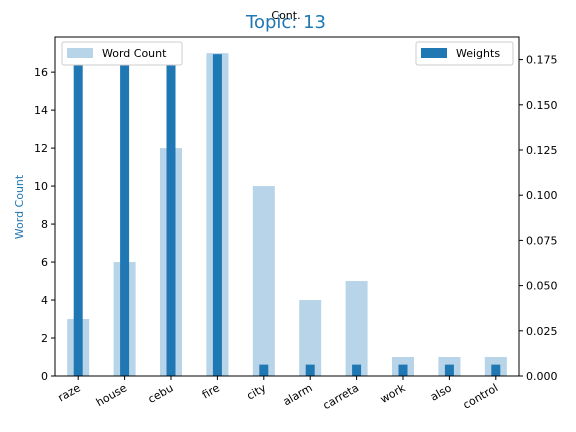 The height and width of the screenshot is (432, 576). I want to click on left-tick-label: 2, so click(44, 338).